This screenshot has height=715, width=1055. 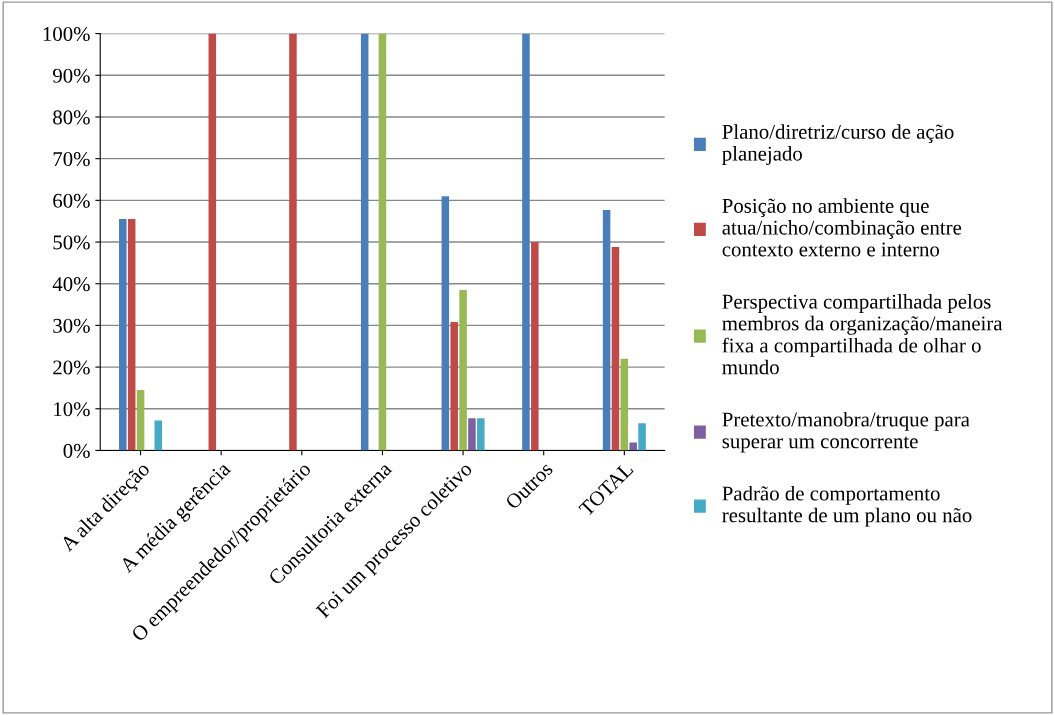 What do you see at coordinates (838, 144) in the screenshot?
I see `legend-label: Plano/diretriz/curso de ação planejado` at bounding box center [838, 144].